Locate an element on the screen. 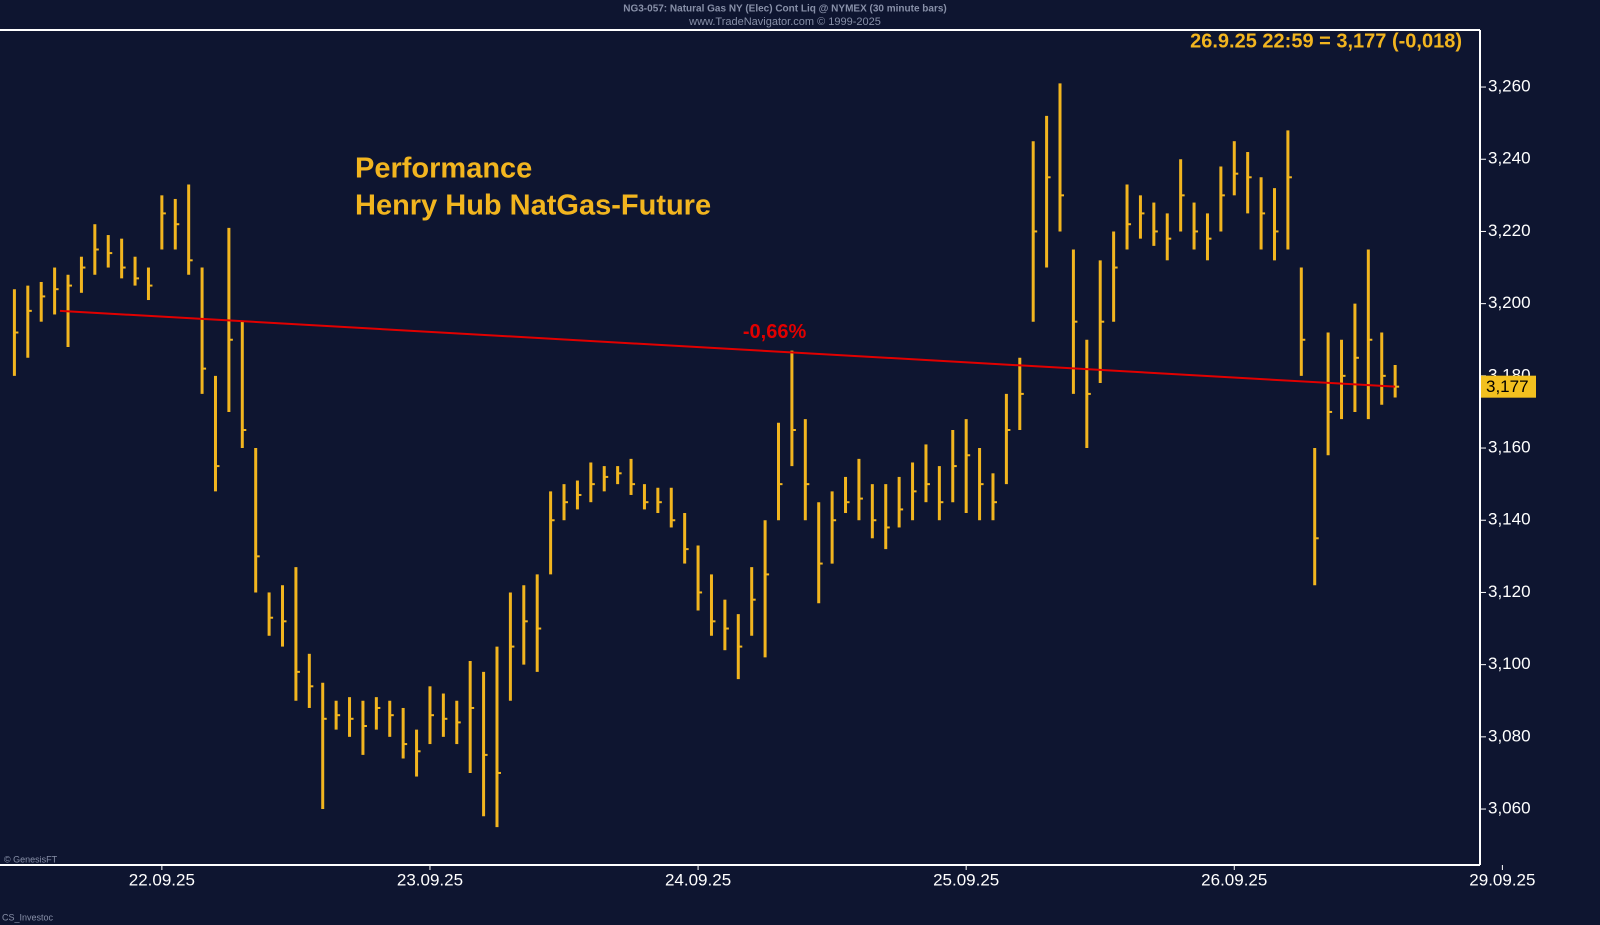 This screenshot has width=1600, height=925. y-tick-label: 3,160 is located at coordinates (1509, 447).